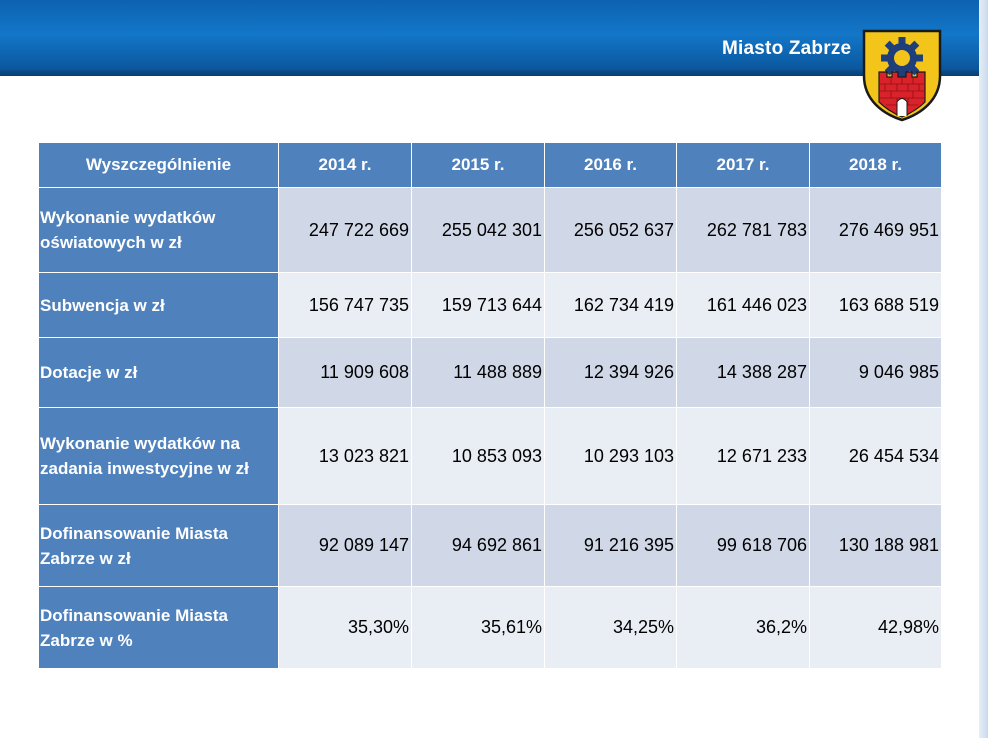  I want to click on table-cell: 91 216 395, so click(610, 545).